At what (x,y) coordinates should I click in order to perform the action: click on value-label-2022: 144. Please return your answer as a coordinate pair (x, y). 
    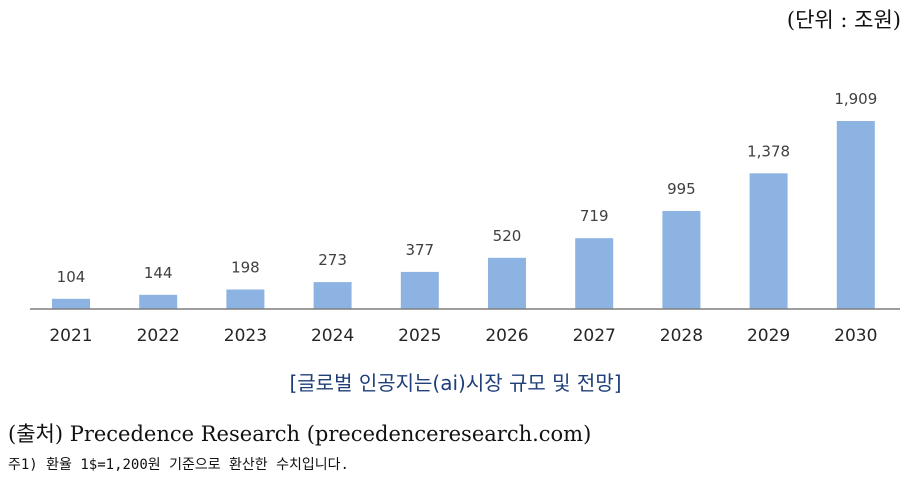
    Looking at the image, I should click on (158, 273).